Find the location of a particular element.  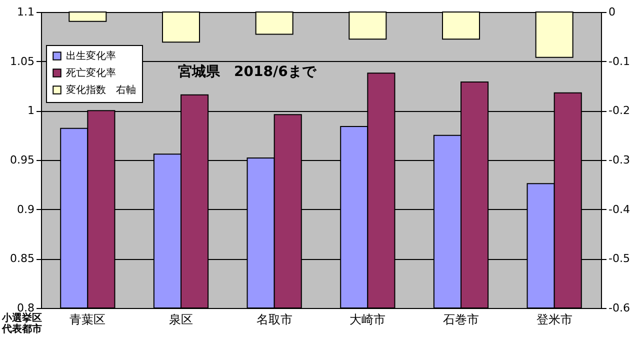

y2-tick-label: -0.6 is located at coordinates (619, 308).